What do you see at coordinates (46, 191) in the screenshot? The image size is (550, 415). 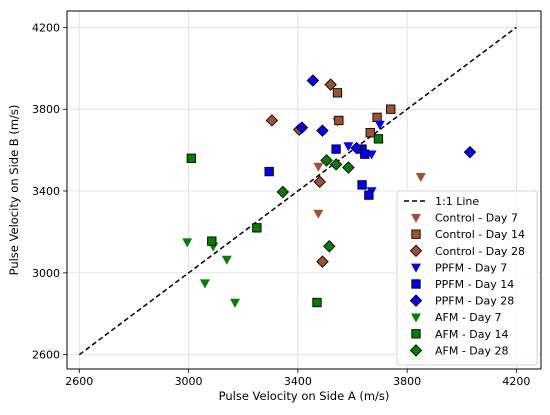 I see `y-tick-label: 3400` at bounding box center [46, 191].